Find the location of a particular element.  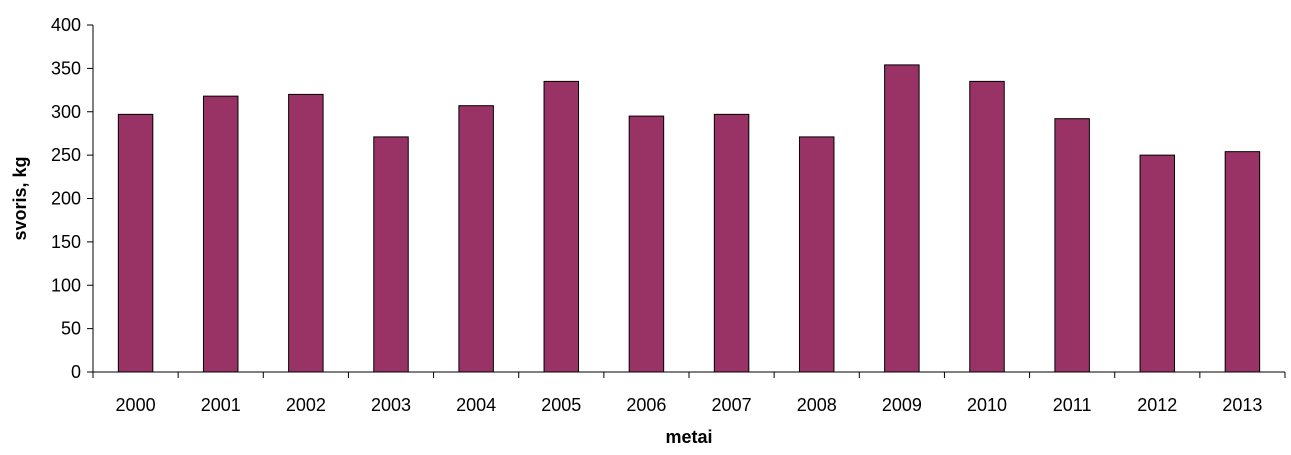

bar-2009 is located at coordinates (902, 218).